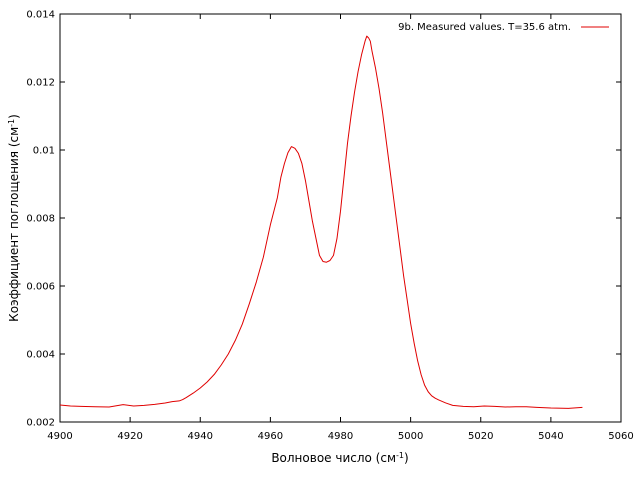 This screenshot has width=640, height=480. I want to click on y-tick-label: 0.008, so click(40, 219).